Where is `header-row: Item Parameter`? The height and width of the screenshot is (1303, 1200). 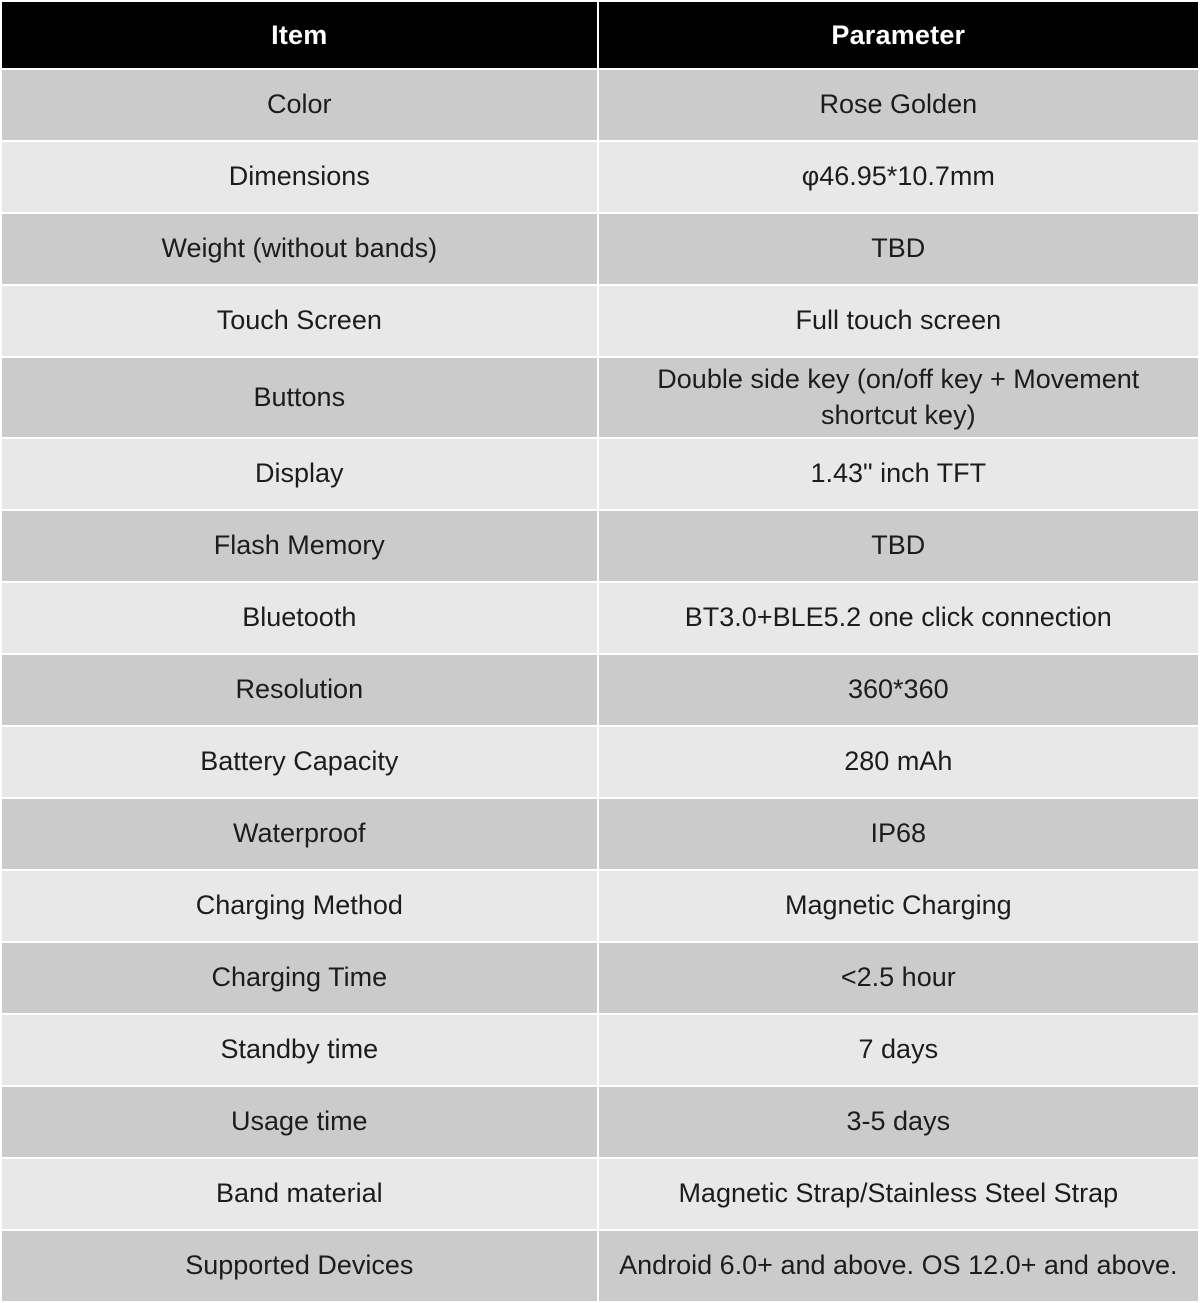
header-row: Item Parameter is located at coordinates (600, 35).